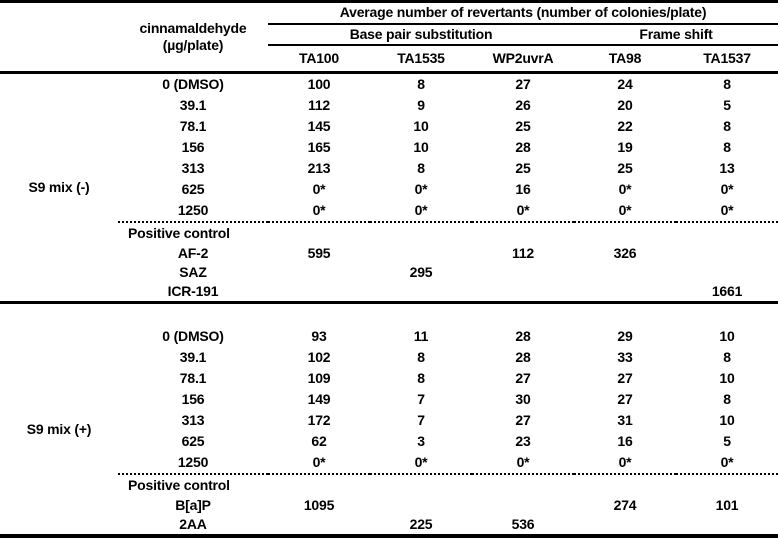 This screenshot has height=538, width=778. What do you see at coordinates (523, 104) in the screenshot?
I see `value-cell: 26` at bounding box center [523, 104].